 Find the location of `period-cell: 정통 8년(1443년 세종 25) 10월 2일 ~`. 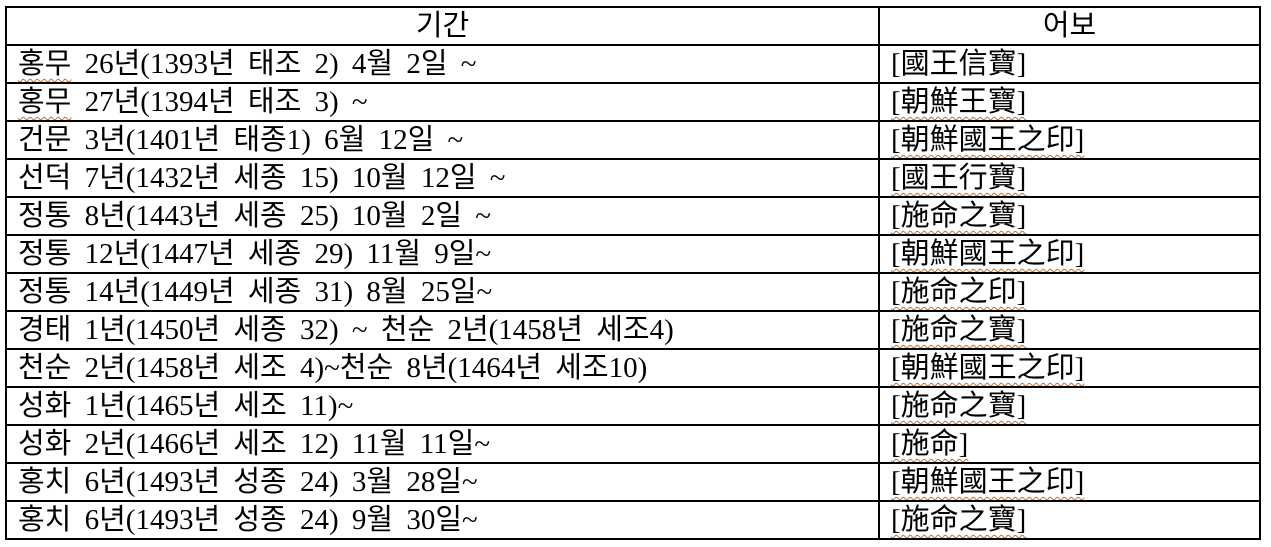

period-cell: 정통 8년(1443년 세종 25) 10월 2일 ~ is located at coordinates (442, 216).